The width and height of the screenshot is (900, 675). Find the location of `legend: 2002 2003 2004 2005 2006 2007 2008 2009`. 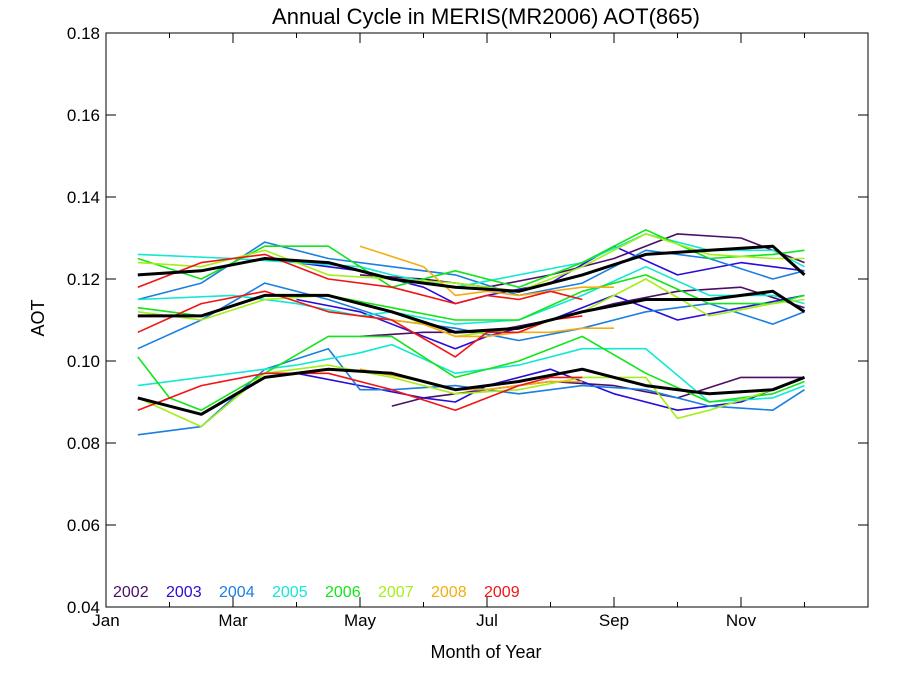

legend: 2002 2003 2004 2005 2006 2007 2008 2009 is located at coordinates (316, 592).